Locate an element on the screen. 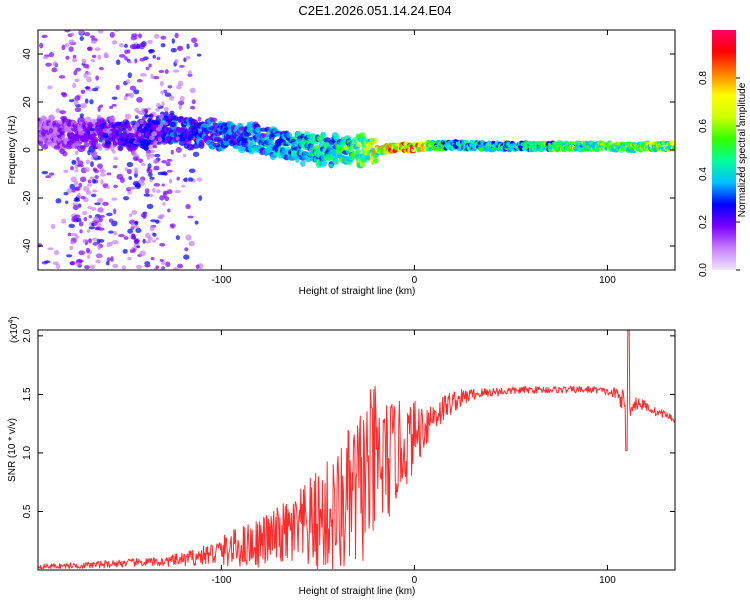 The image size is (750, 600). y-tick-label: 2.0 is located at coordinates (27, 335).